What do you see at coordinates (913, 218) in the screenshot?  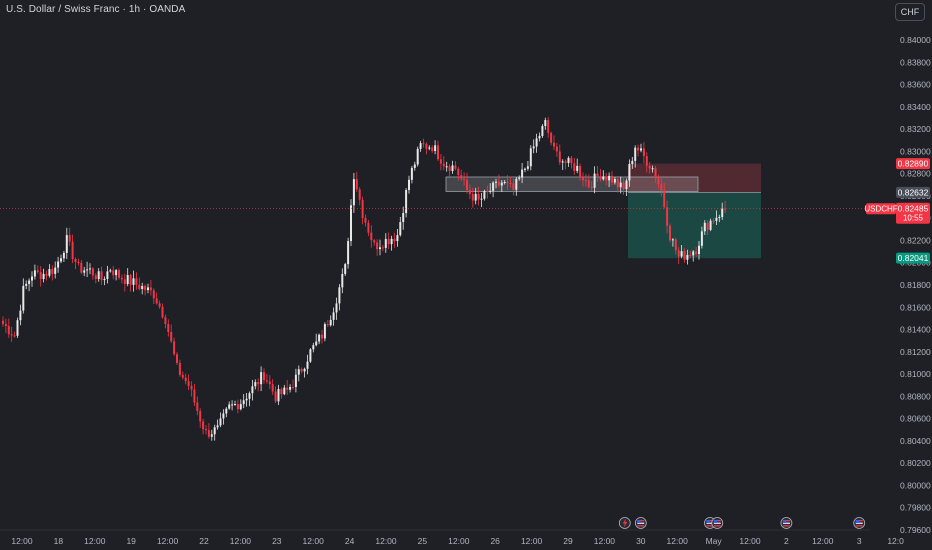 I see `countdown-label: 10:55` at bounding box center [913, 218].